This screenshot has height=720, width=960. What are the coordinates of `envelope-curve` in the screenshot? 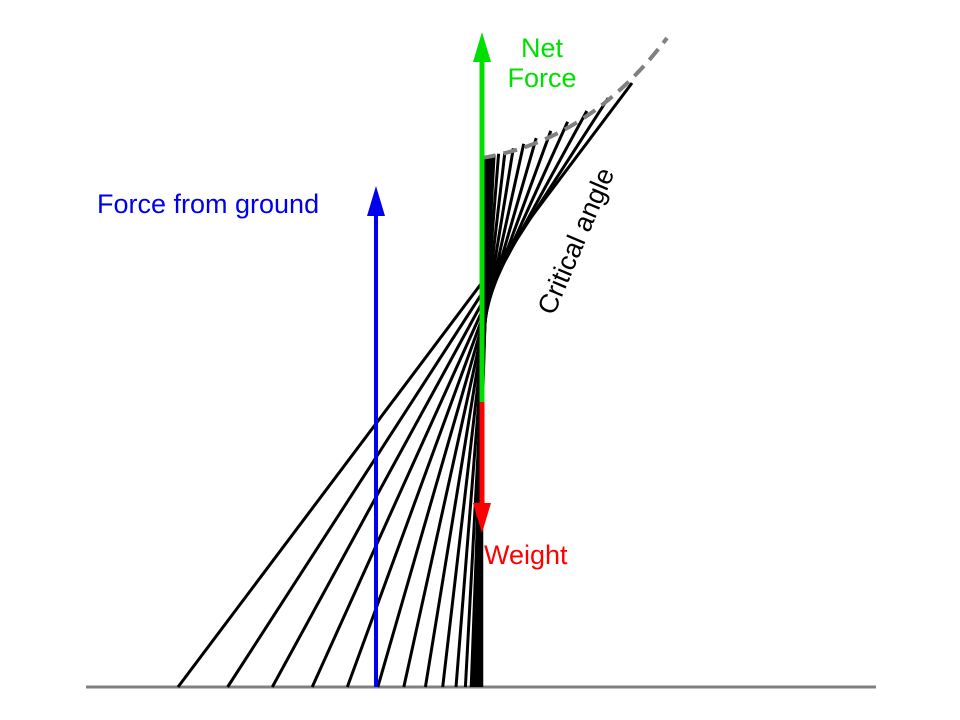 It's located at (575, 98).